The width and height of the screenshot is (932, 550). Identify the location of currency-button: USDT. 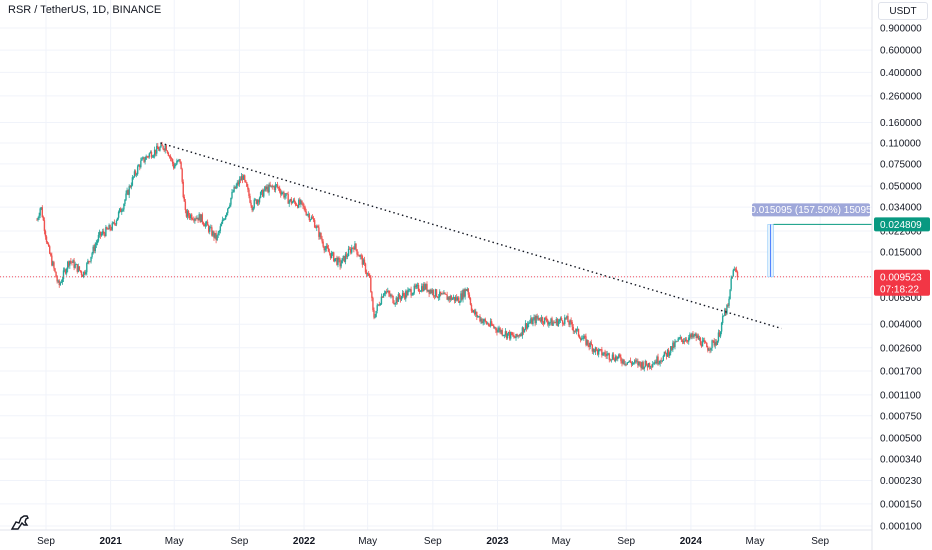
(903, 11).